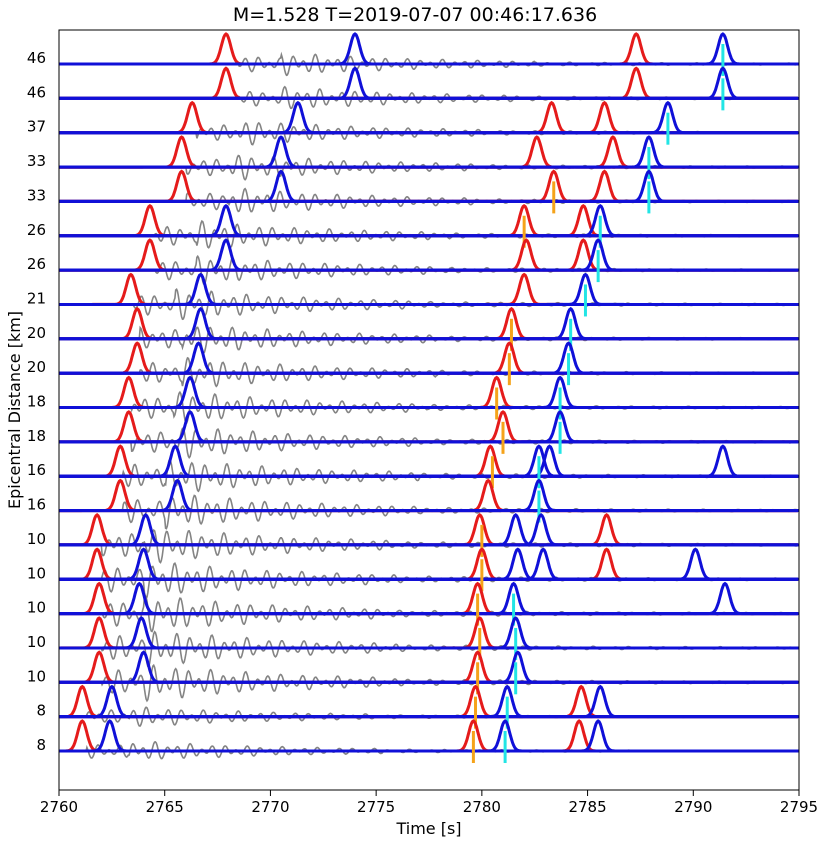  I want to click on distance-label: 21, so click(36, 298).